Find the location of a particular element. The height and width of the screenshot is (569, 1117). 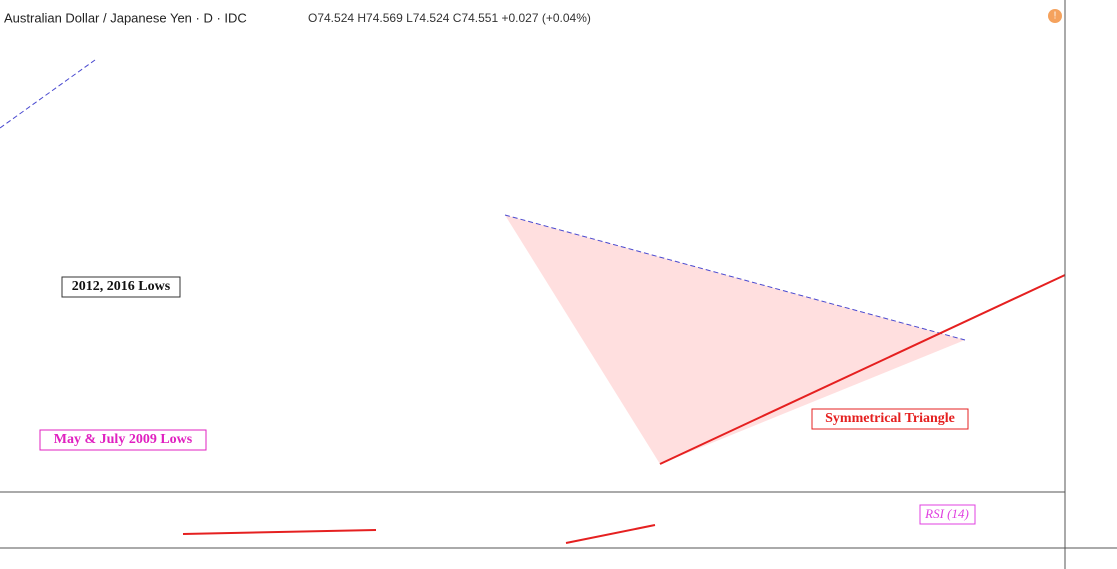

alert-icon is located at coordinates (1055, 16).